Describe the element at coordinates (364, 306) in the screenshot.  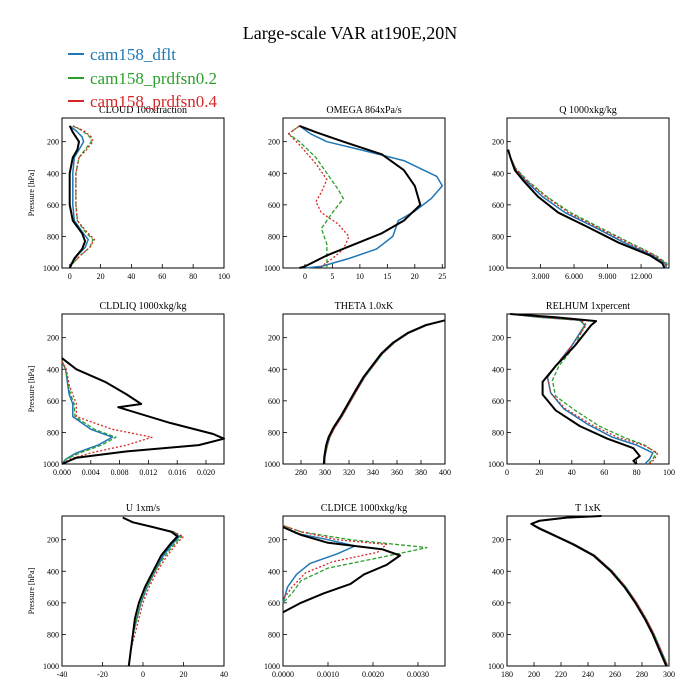
I see `panel-title: THETA 1.0xK` at that location.